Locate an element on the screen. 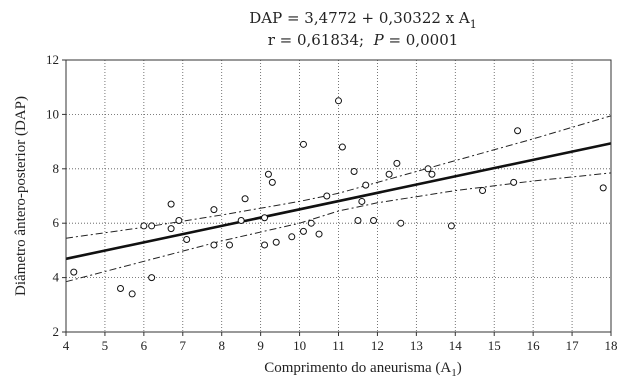  y-tick-label: 12 is located at coordinates (52, 59).